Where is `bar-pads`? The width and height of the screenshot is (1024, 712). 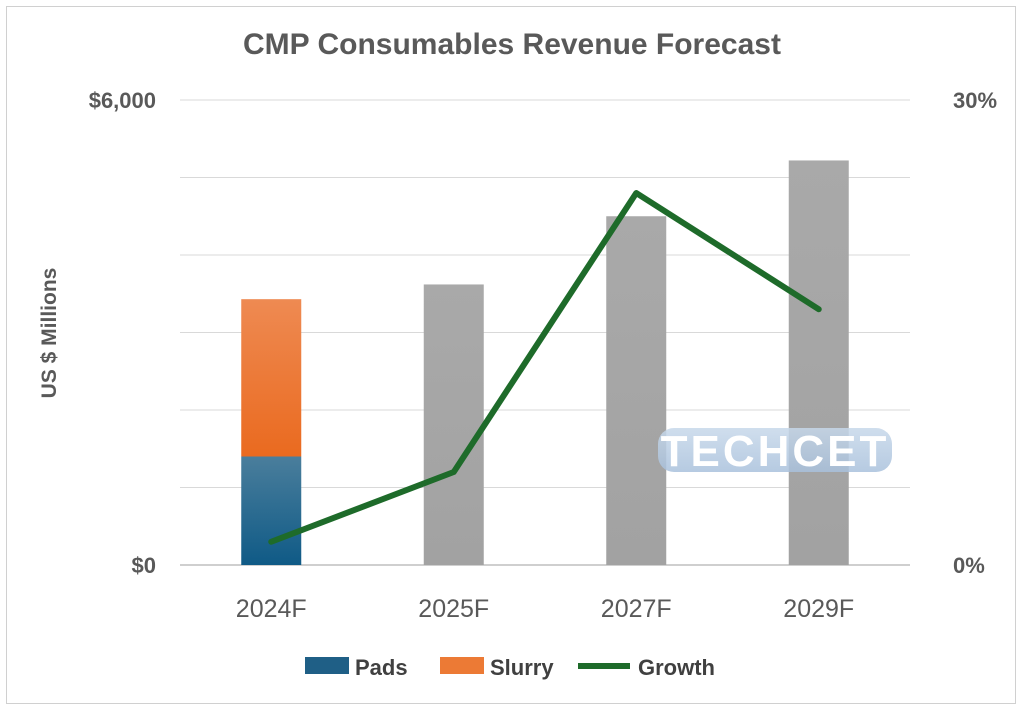 bar-pads is located at coordinates (271, 510).